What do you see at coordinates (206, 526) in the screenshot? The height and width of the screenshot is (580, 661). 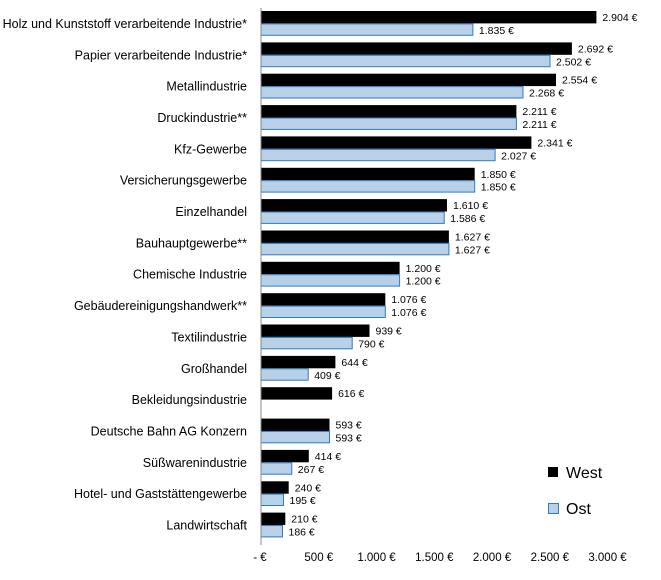 I see `category-label: Landwirtschaft` at bounding box center [206, 526].